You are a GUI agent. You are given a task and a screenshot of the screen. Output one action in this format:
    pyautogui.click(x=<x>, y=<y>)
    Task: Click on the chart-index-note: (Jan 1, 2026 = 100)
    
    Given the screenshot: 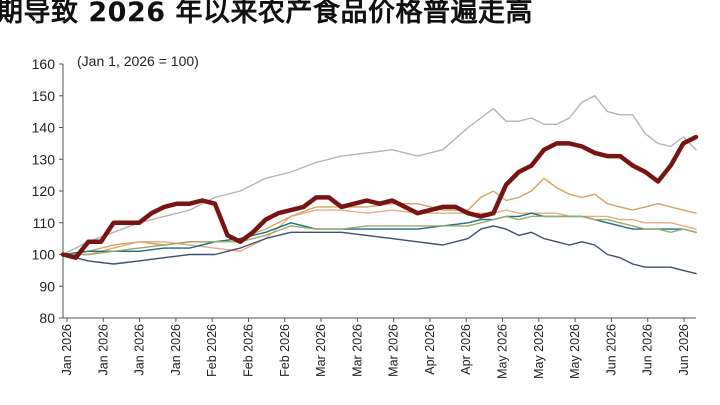 What is the action you would take?
    pyautogui.click(x=138, y=61)
    